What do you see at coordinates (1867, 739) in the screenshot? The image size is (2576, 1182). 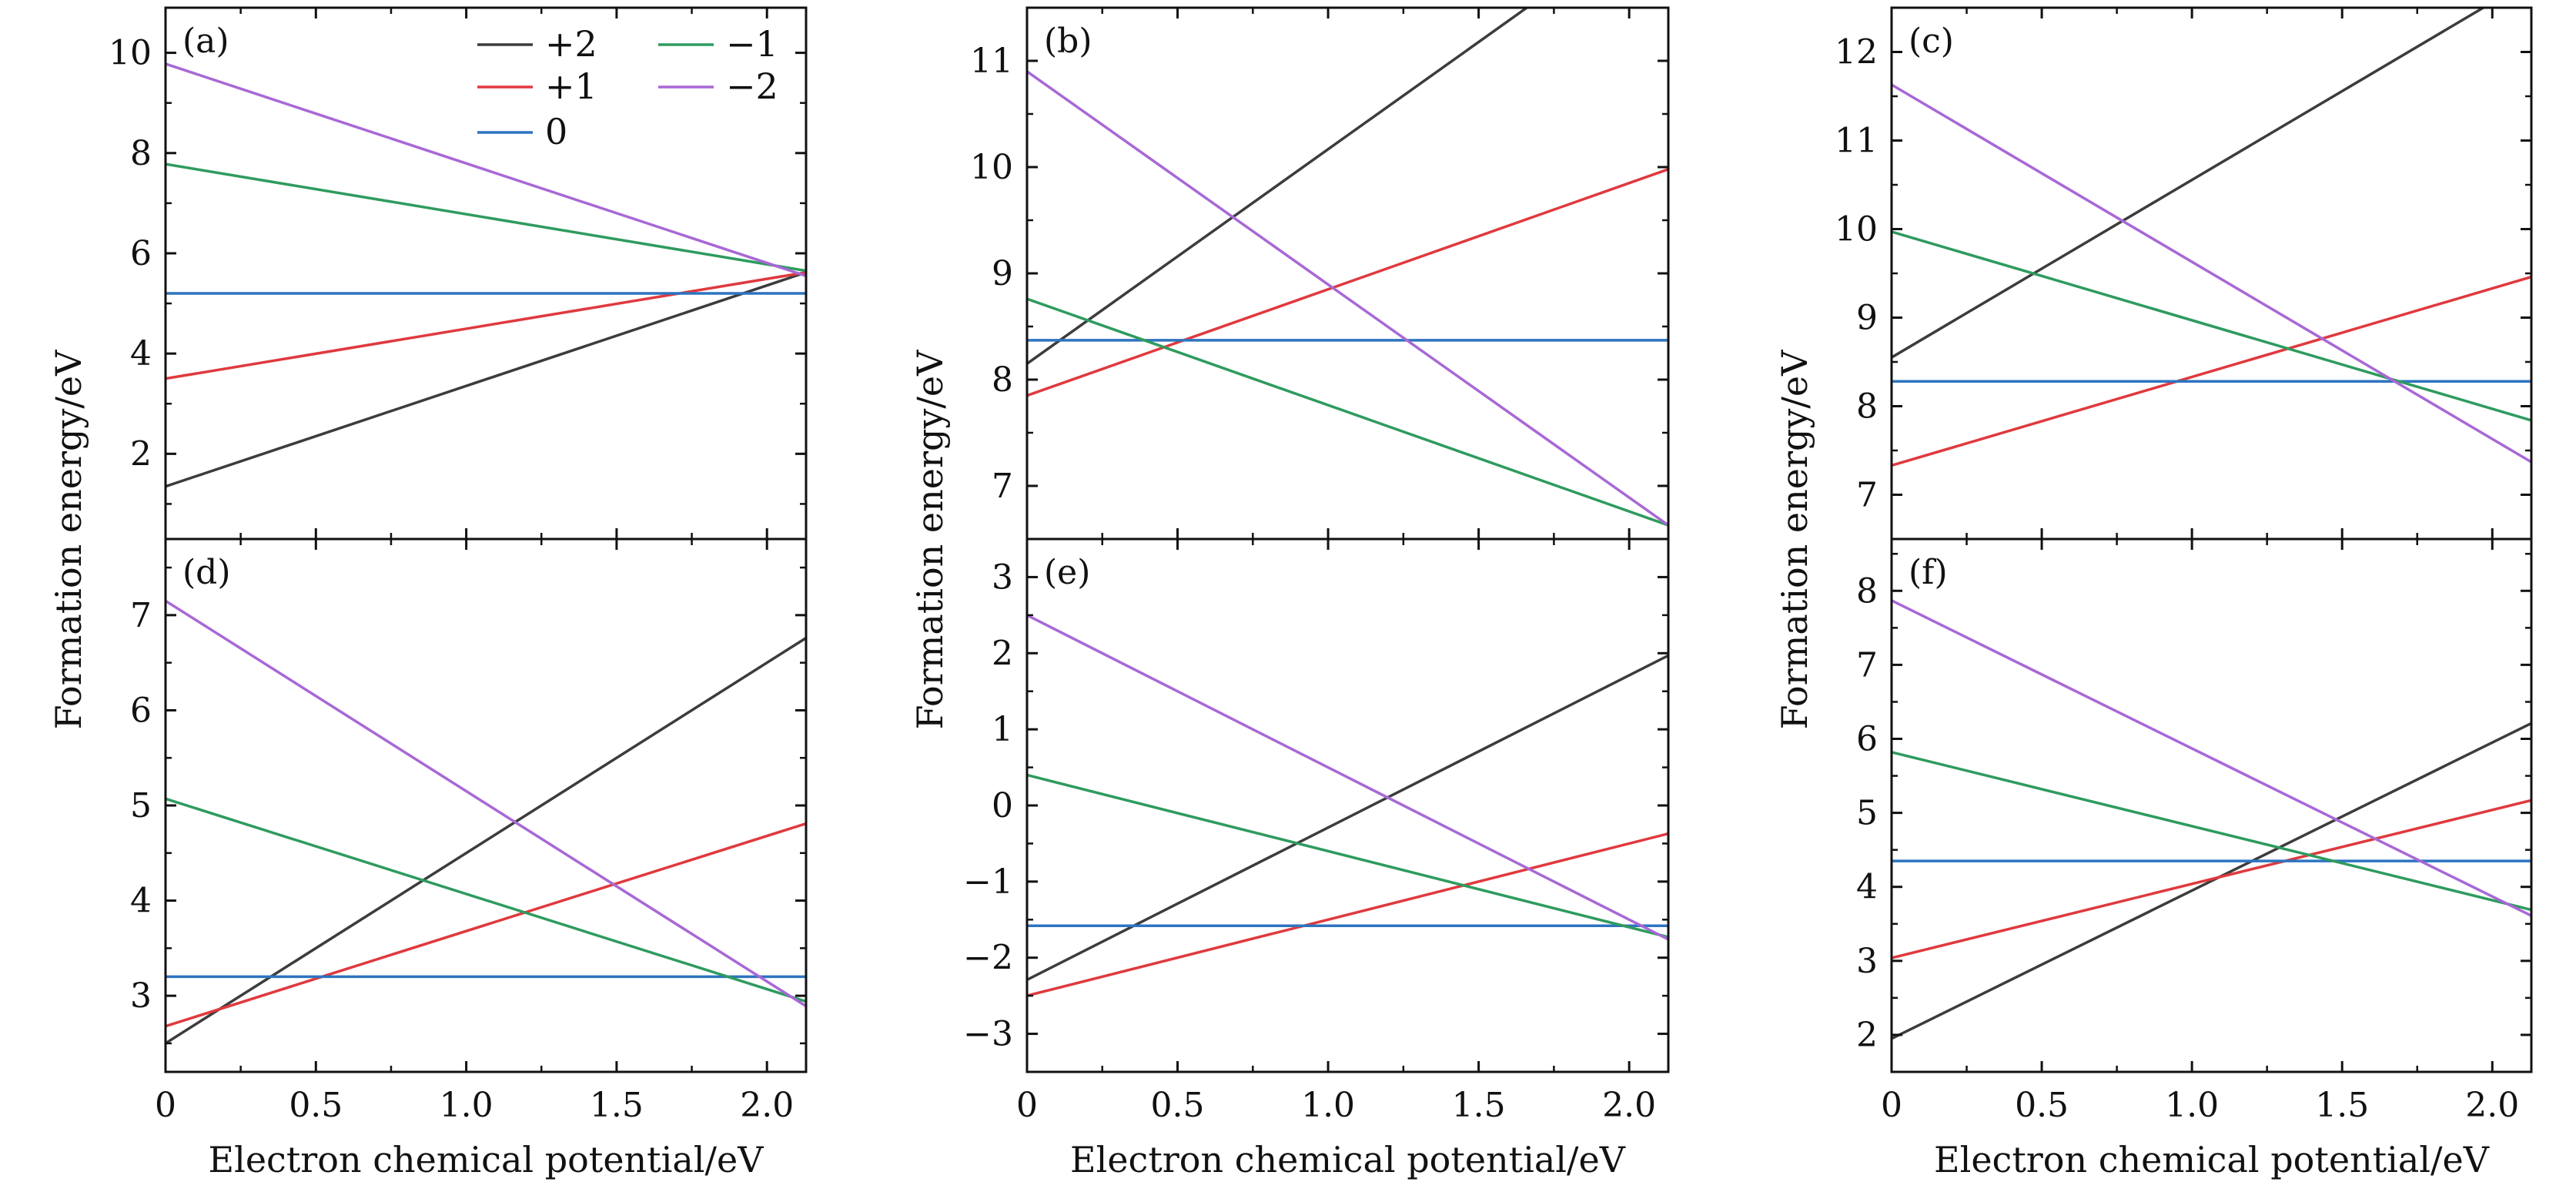 I see `panel-f-ytick-label: 6` at bounding box center [1867, 739].